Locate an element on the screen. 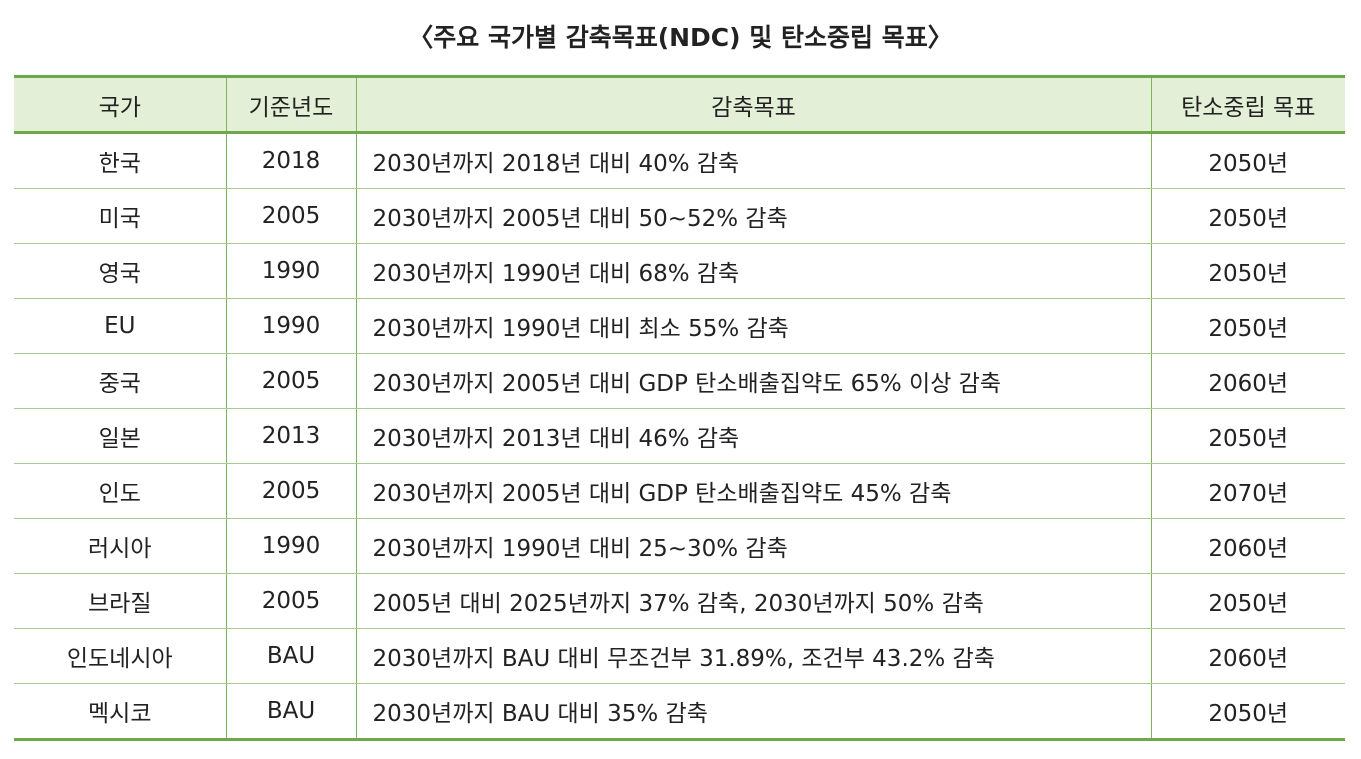  country-cell: 일본 is located at coordinates (120, 436).